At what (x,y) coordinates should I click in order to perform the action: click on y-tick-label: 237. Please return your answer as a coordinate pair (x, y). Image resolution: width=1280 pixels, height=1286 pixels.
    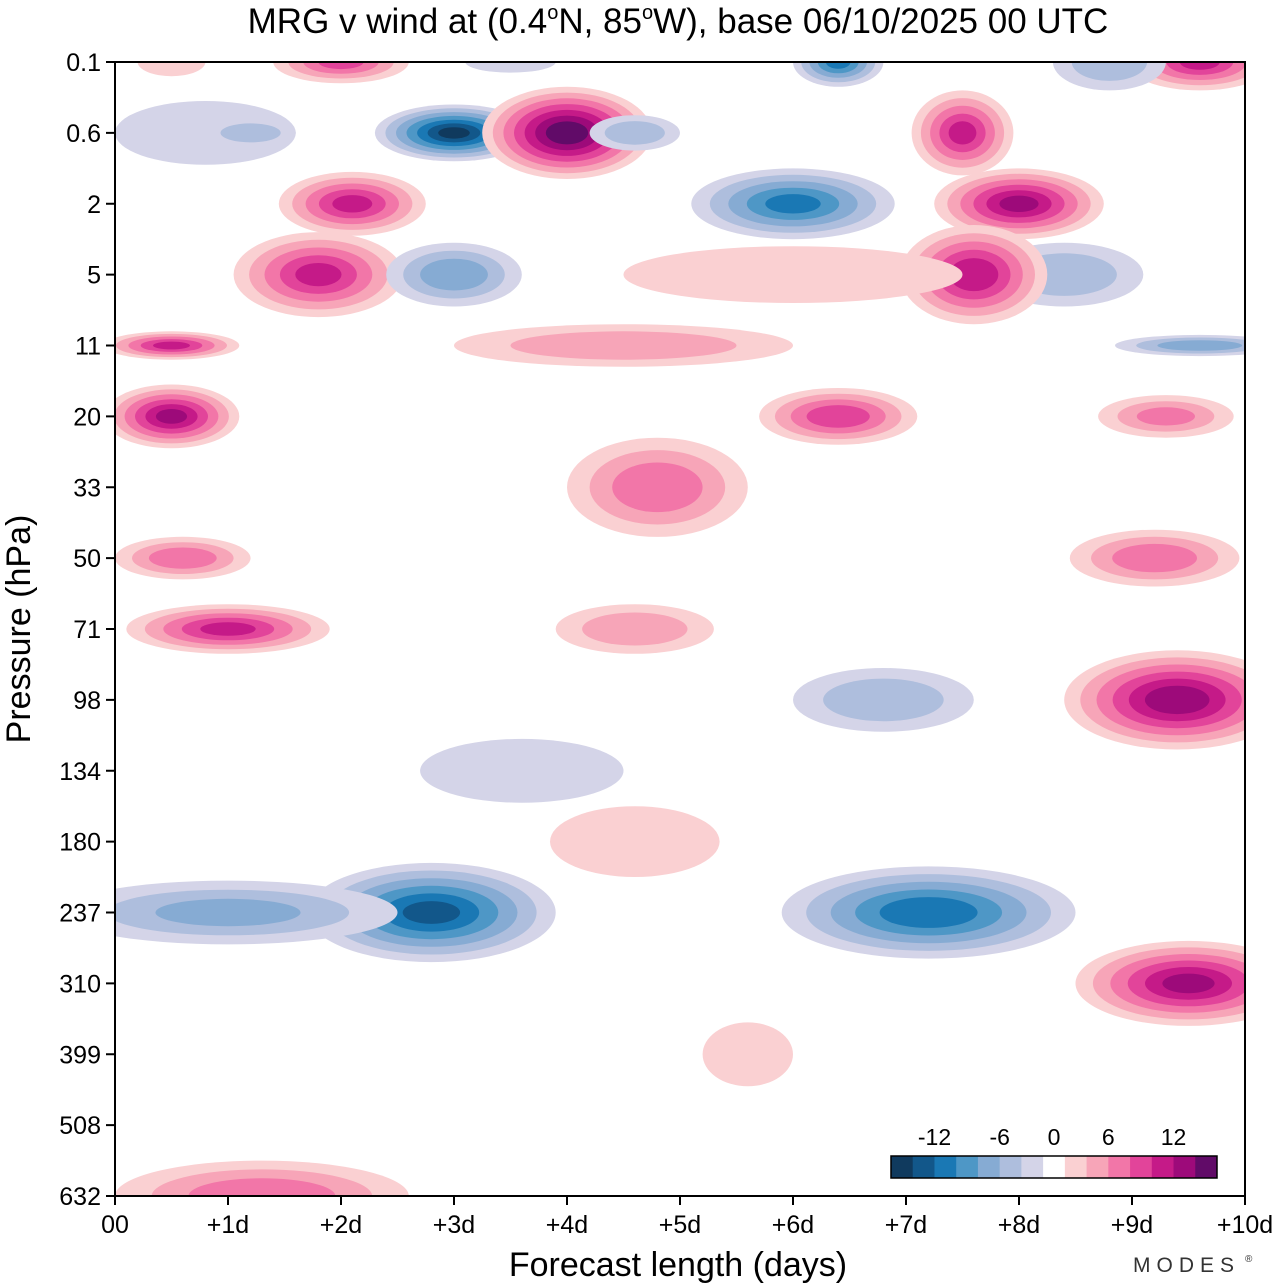
    Looking at the image, I should click on (80, 914).